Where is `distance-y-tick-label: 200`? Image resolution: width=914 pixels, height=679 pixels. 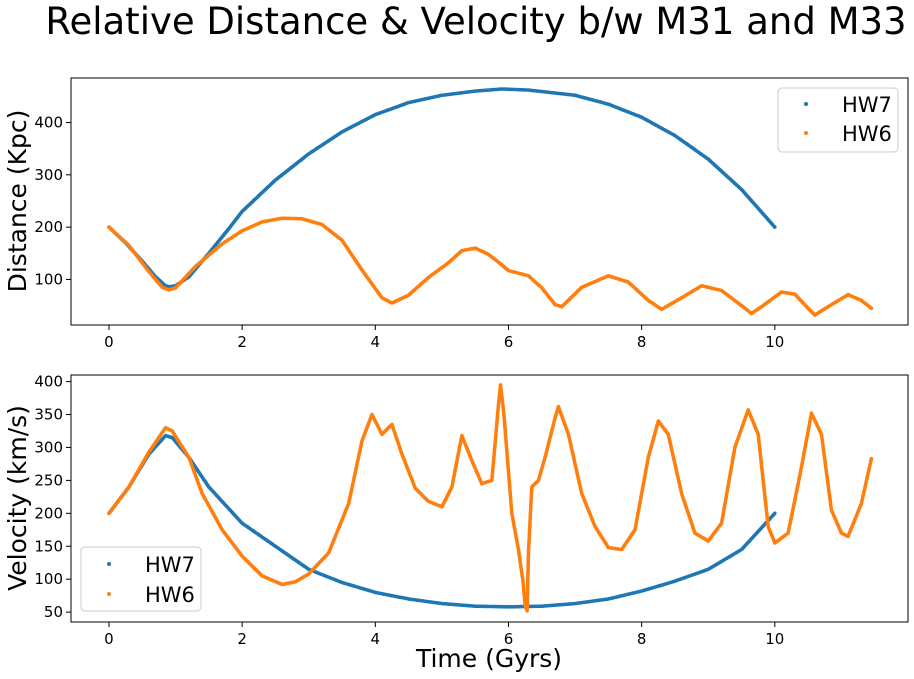
distance-y-tick-label: 200 is located at coordinates (48, 227).